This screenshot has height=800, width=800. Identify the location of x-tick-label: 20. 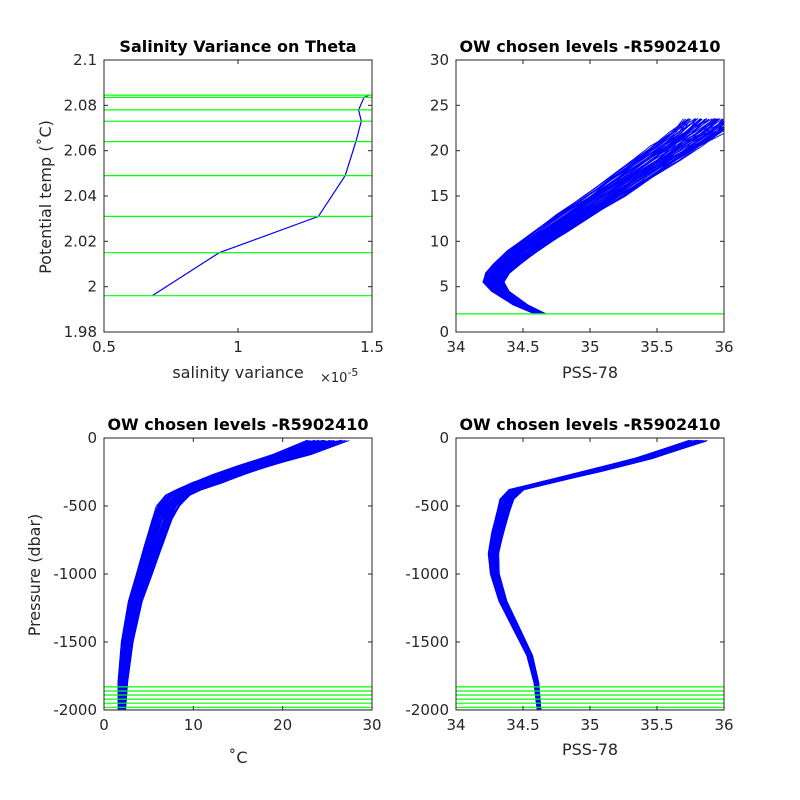
(282, 725).